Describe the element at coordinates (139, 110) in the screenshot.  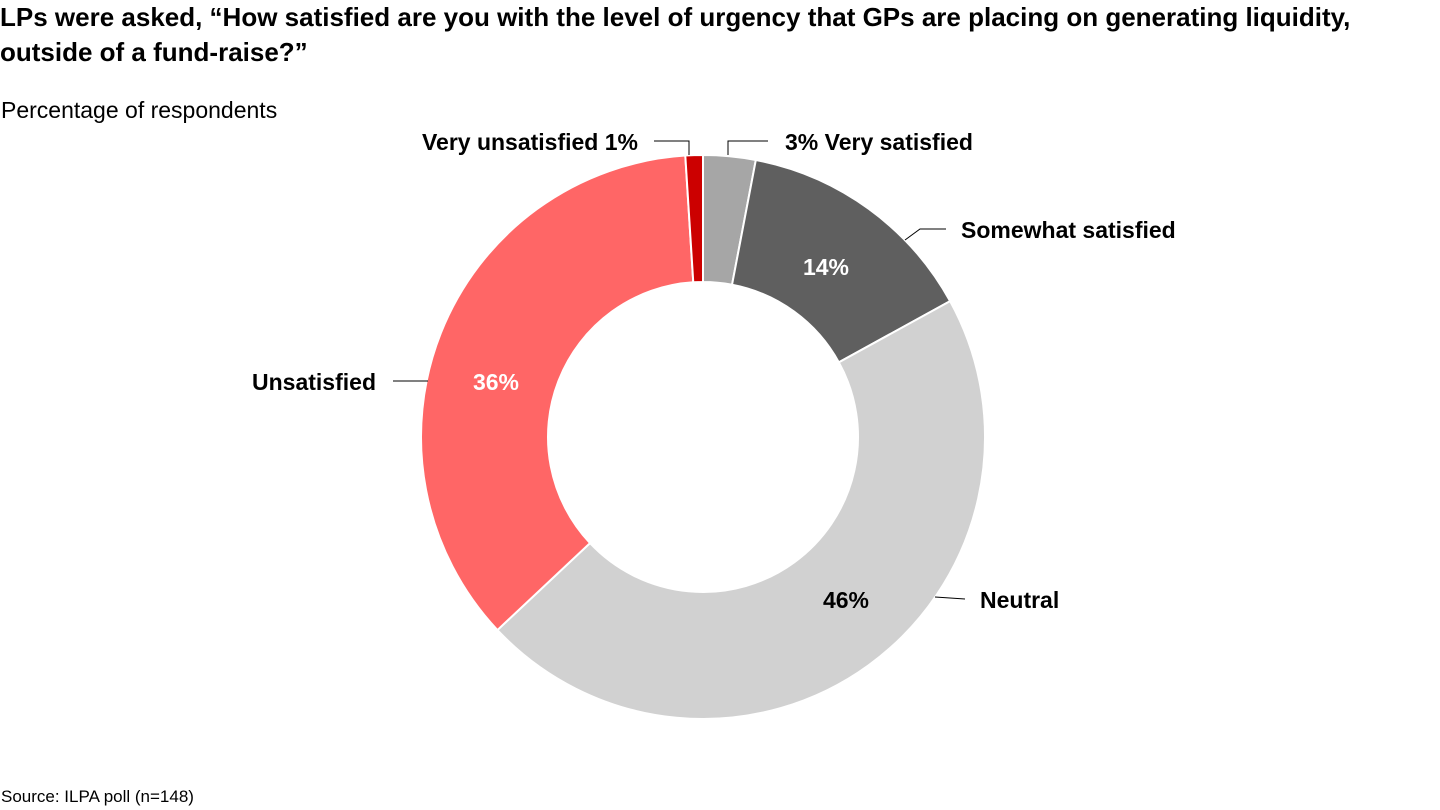
I see `chart-subtitle: Percentage of respondents` at that location.